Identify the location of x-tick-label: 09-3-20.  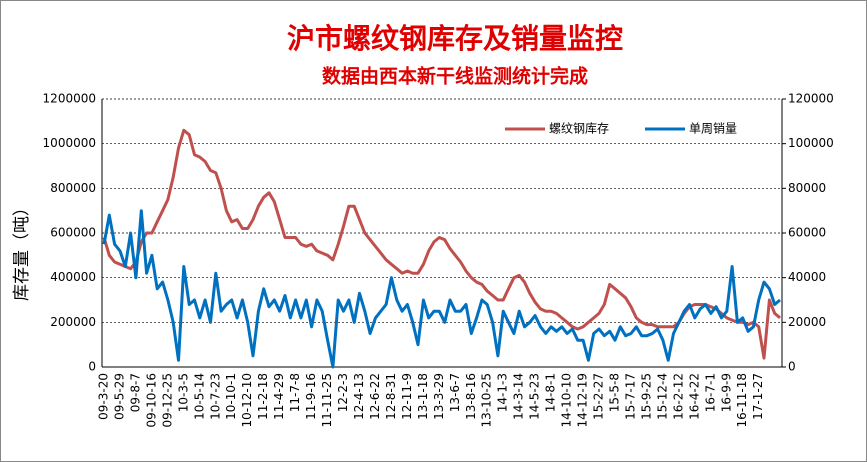
(104, 396).